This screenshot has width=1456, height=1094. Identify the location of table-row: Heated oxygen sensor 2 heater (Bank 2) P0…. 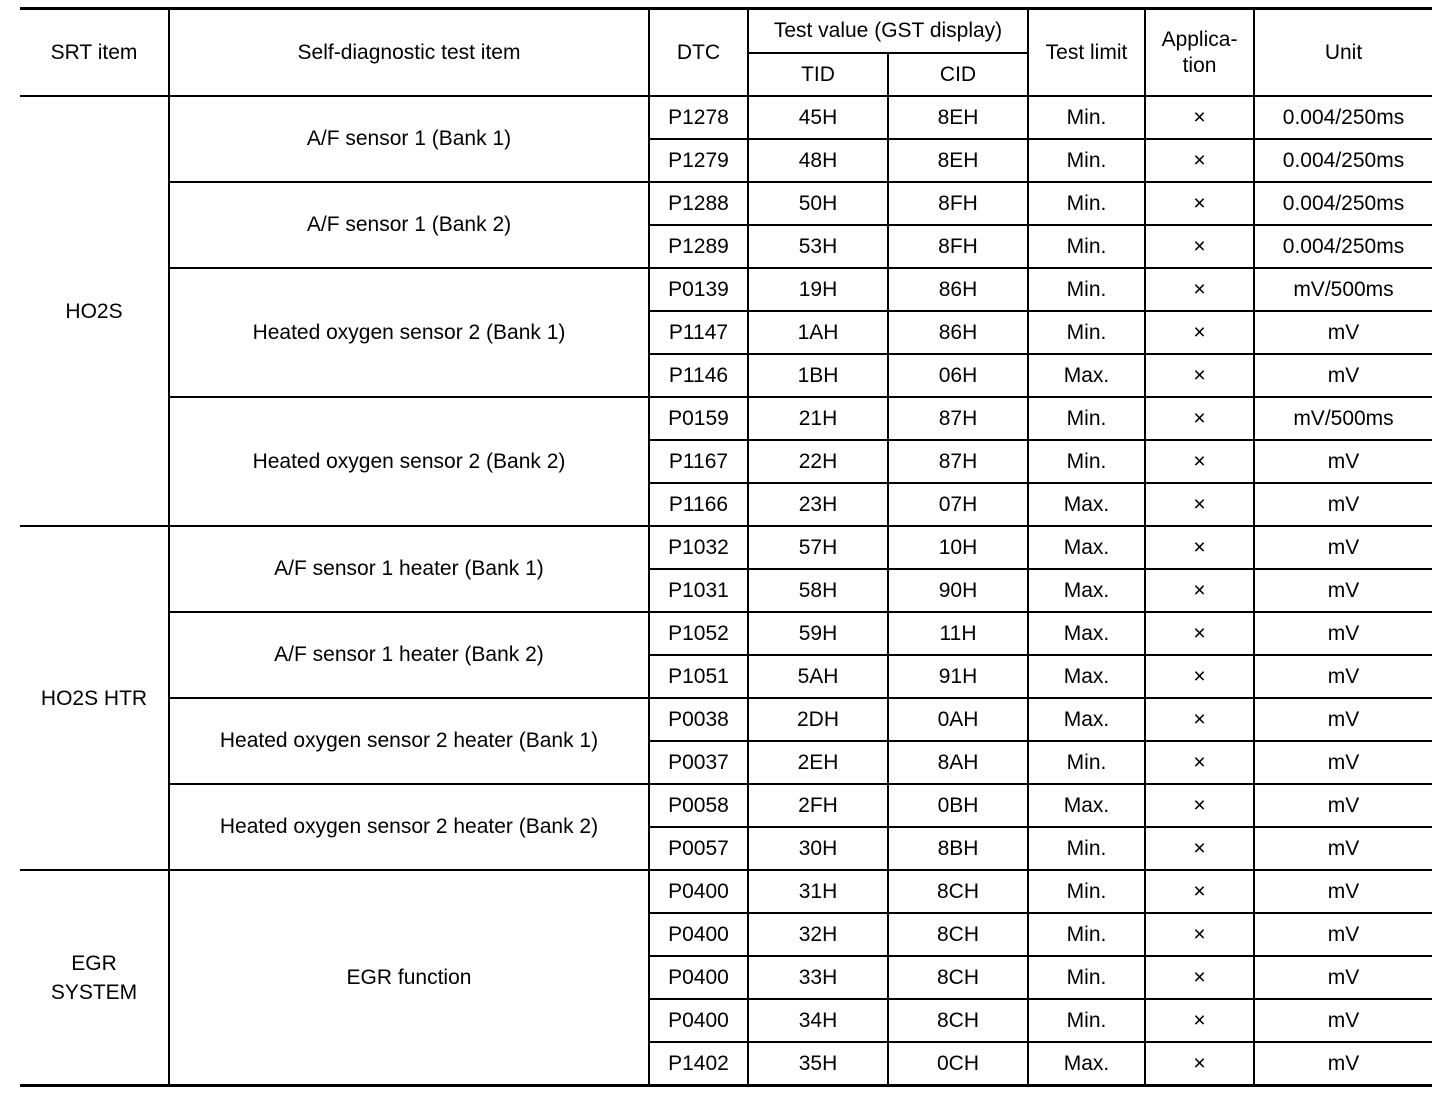
(726, 827).